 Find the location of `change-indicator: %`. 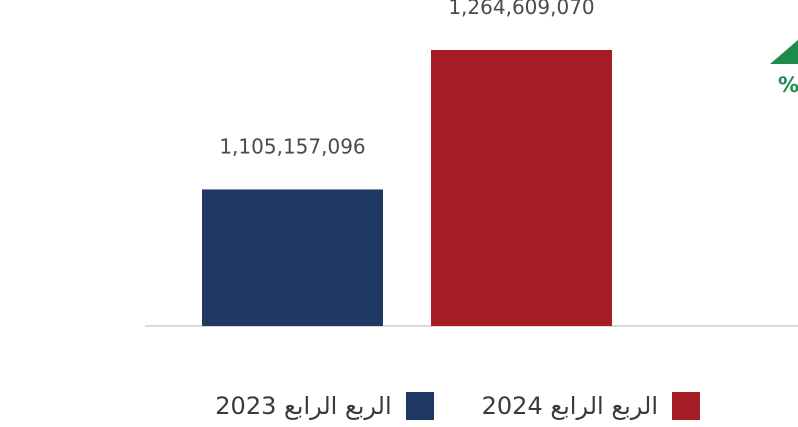

change-indicator: % is located at coordinates (784, 68).